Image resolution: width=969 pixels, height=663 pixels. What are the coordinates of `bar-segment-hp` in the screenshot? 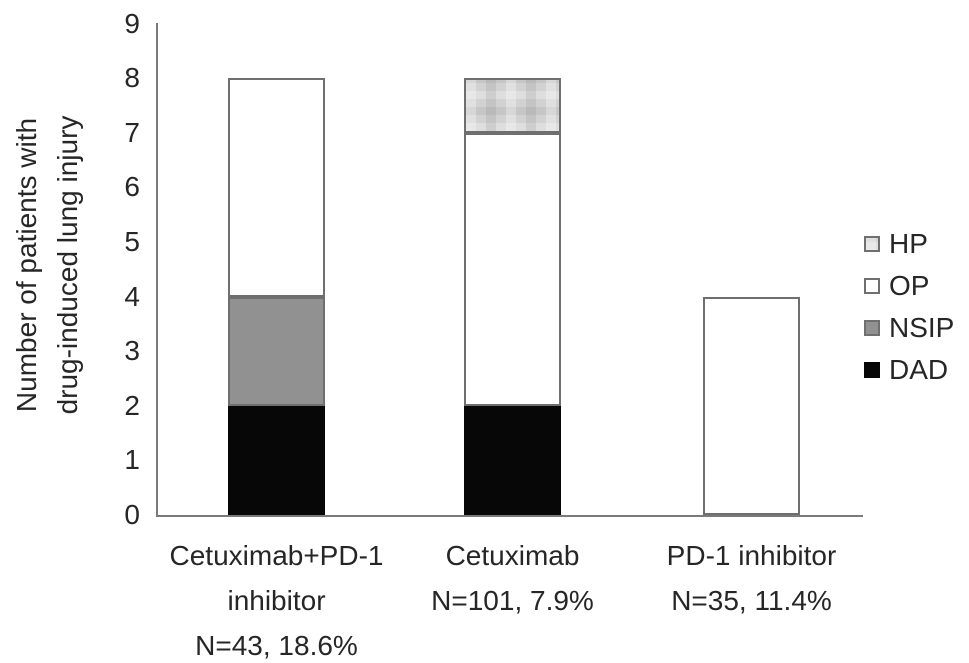 It's located at (512, 105).